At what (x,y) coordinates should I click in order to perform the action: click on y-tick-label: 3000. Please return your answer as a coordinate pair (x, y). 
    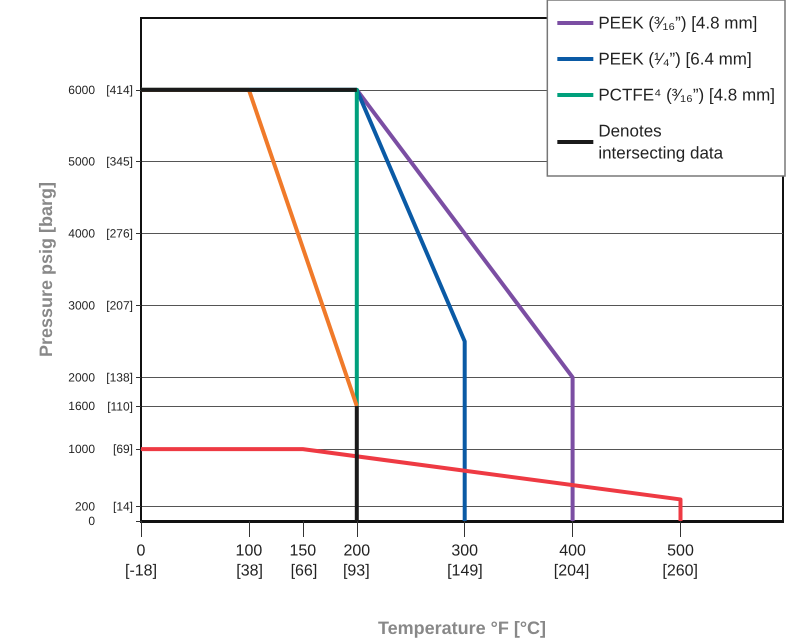
    Looking at the image, I should click on (82, 305).